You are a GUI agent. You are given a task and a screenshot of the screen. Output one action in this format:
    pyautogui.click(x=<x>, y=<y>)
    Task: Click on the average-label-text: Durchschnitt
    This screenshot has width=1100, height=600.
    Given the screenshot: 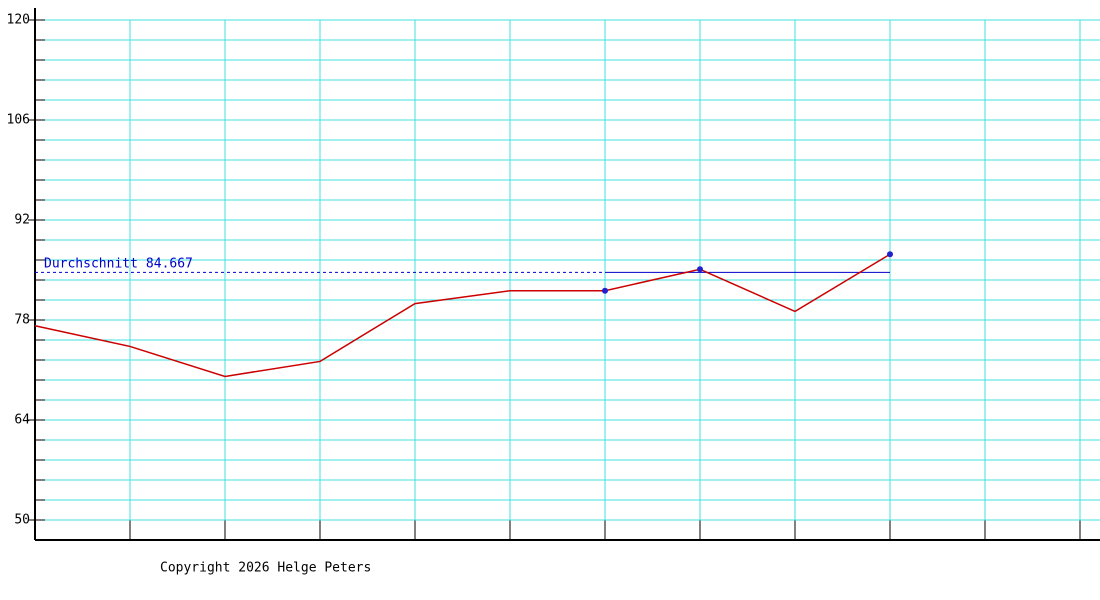 What is the action you would take?
    pyautogui.click(x=91, y=263)
    